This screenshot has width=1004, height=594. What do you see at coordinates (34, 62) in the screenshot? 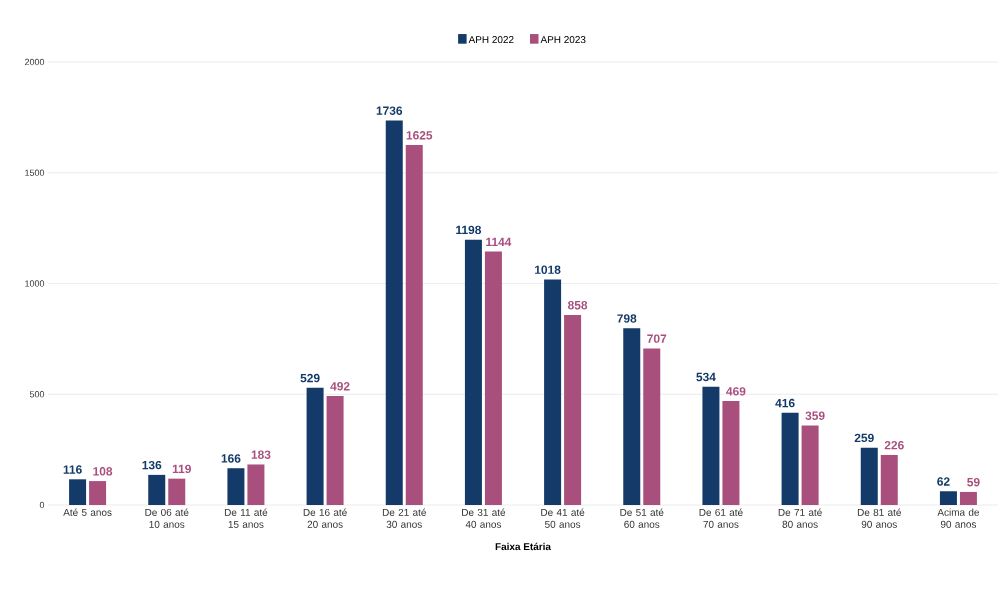
I see `y-tick-label: 2000` at bounding box center [34, 62].